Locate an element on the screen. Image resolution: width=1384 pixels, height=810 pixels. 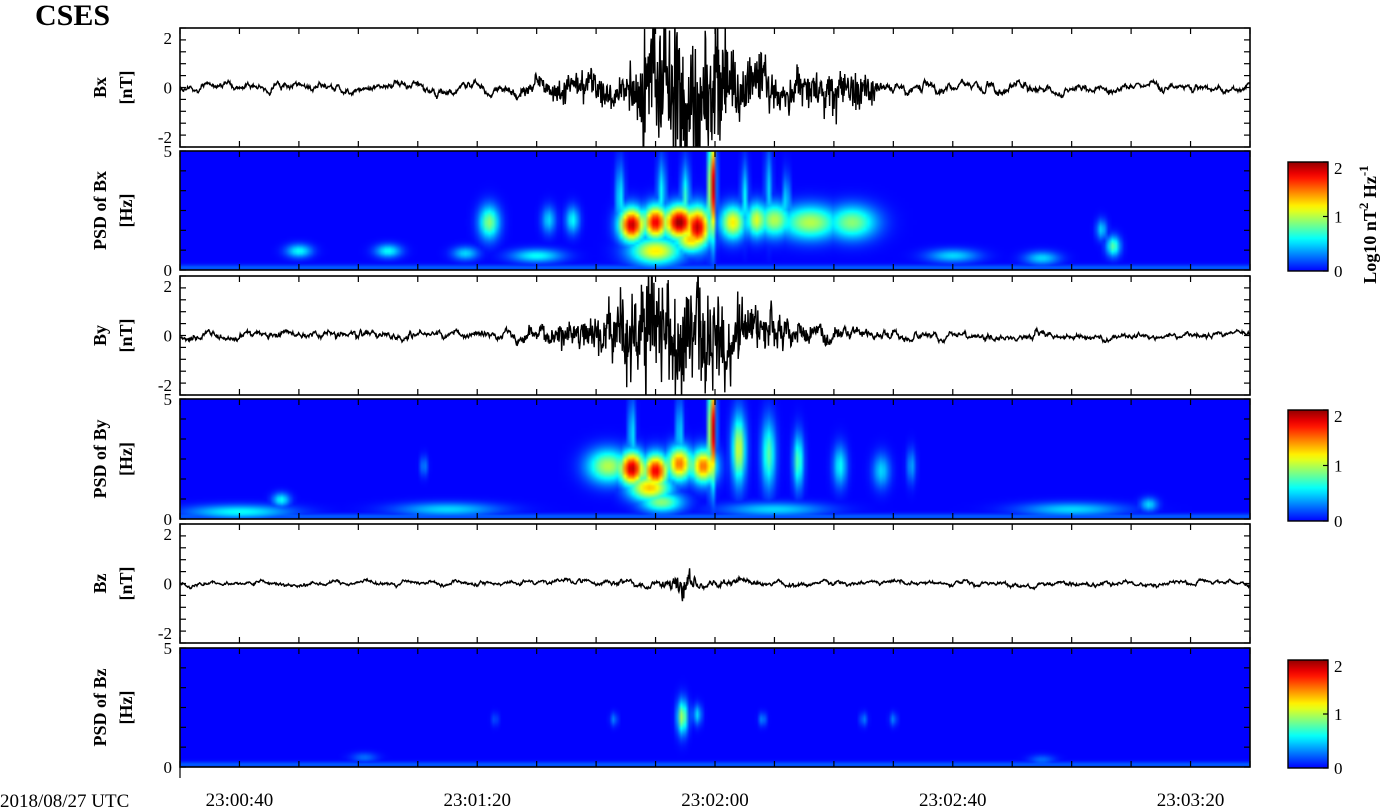
bz-psd-panel-frame is located at coordinates (715, 707).